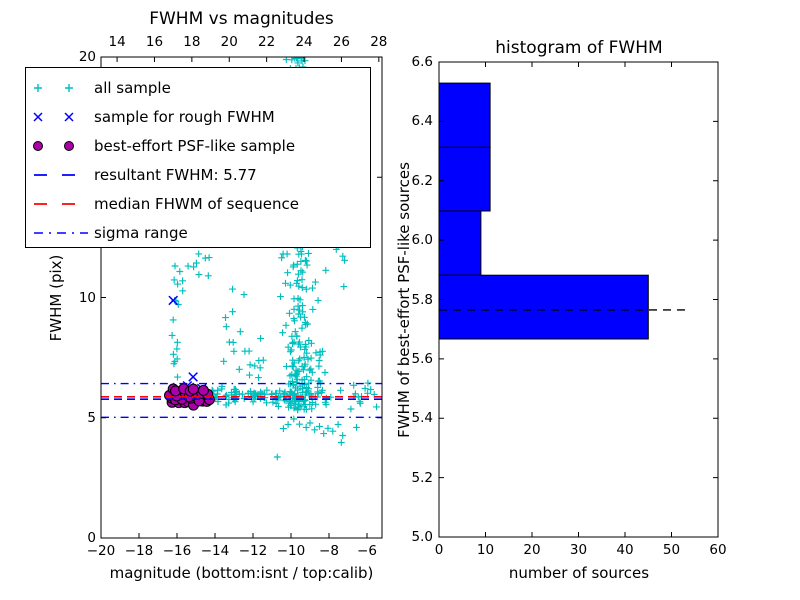 Image resolution: width=800 pixels, height=600 pixels. What do you see at coordinates (241, 19) in the screenshot?
I see `left-plot-title: FWHM vs magnitudes` at bounding box center [241, 19].